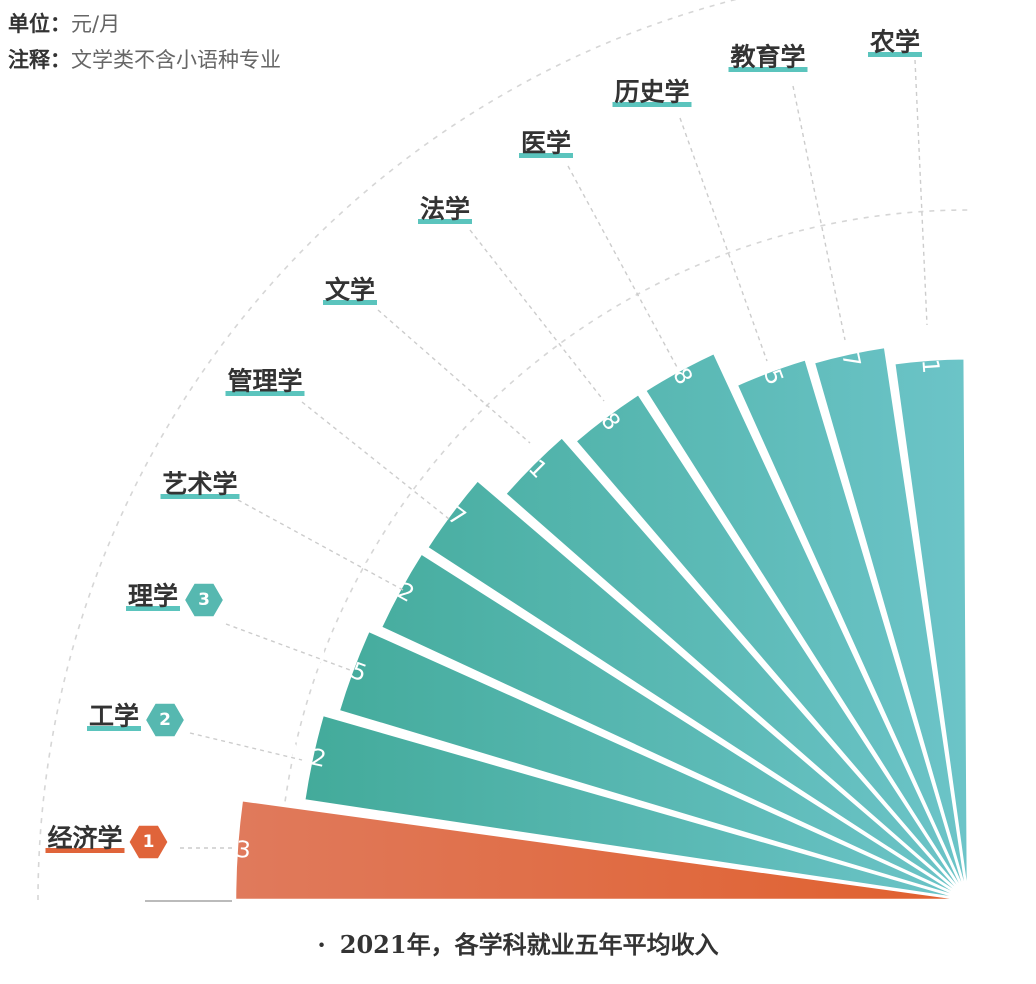 Image resolution: width=1036 pixels, height=984 pixels. I want to click on category-label: 文学, so click(350, 290).